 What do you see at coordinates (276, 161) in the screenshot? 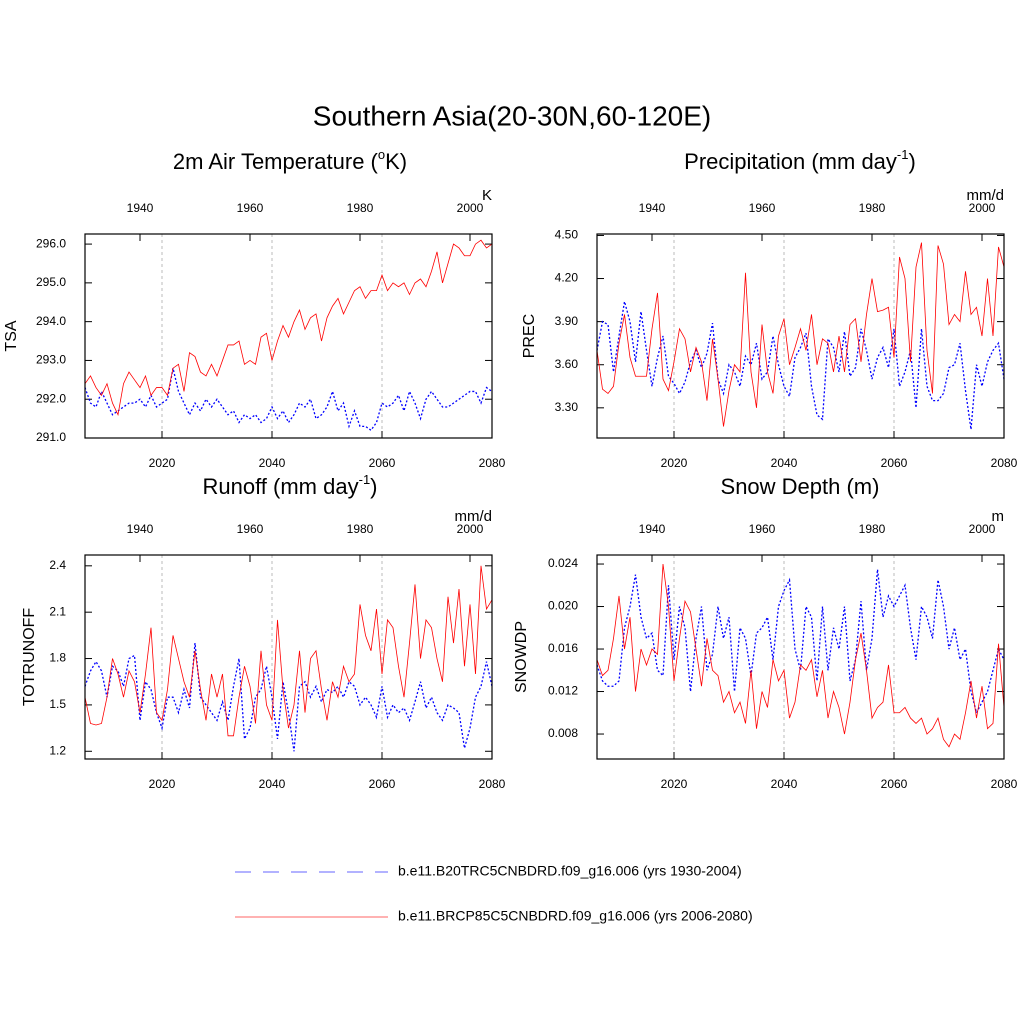
I see `title-part: 2m Air Temperature (` at bounding box center [276, 161].